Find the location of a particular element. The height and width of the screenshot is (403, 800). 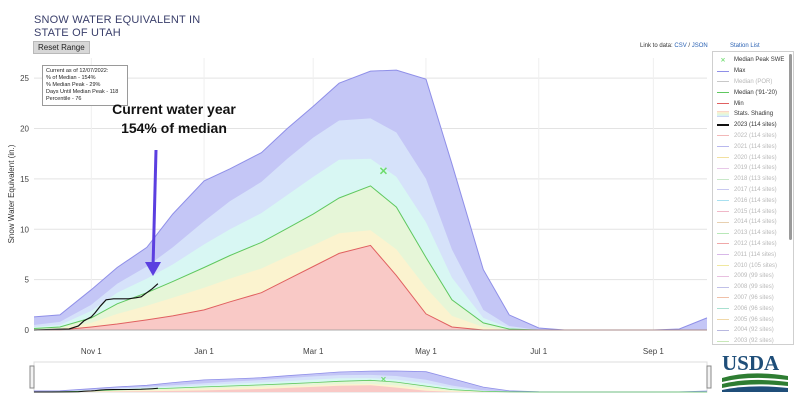

legend-item: Median (POR) is located at coordinates (753, 82).